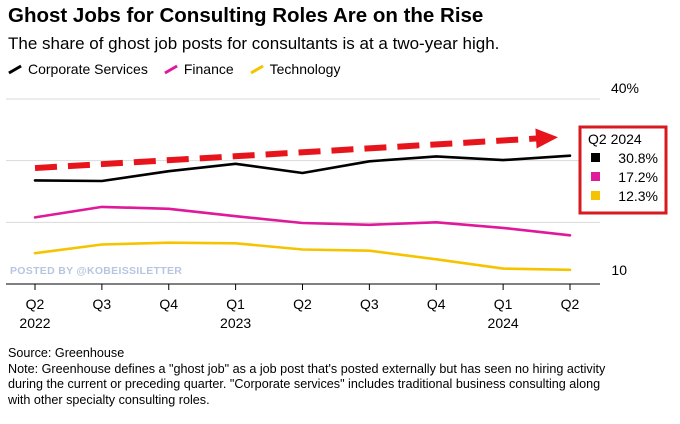 The image size is (680, 424). Describe the element at coordinates (109, 399) in the screenshot. I see `note-line-3: with other specialty consulting roles.` at that location.